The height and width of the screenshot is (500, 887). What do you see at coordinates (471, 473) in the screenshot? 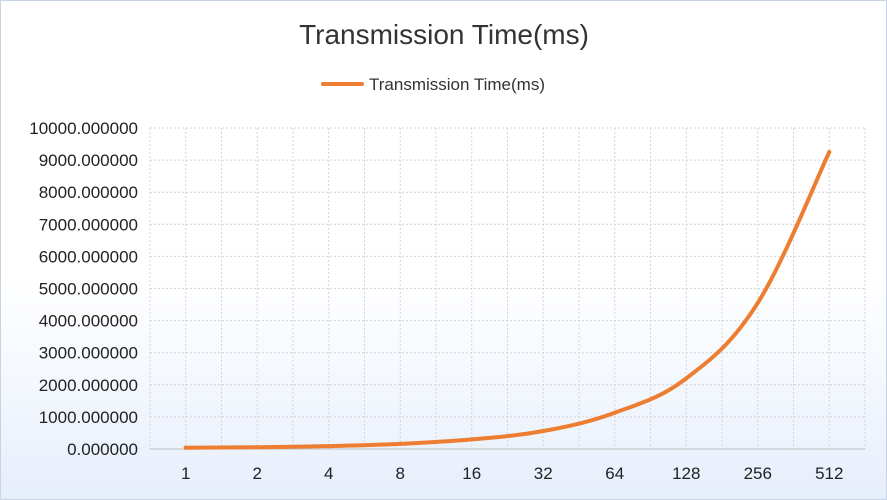
I see `x-tick-label: 16` at bounding box center [471, 473].